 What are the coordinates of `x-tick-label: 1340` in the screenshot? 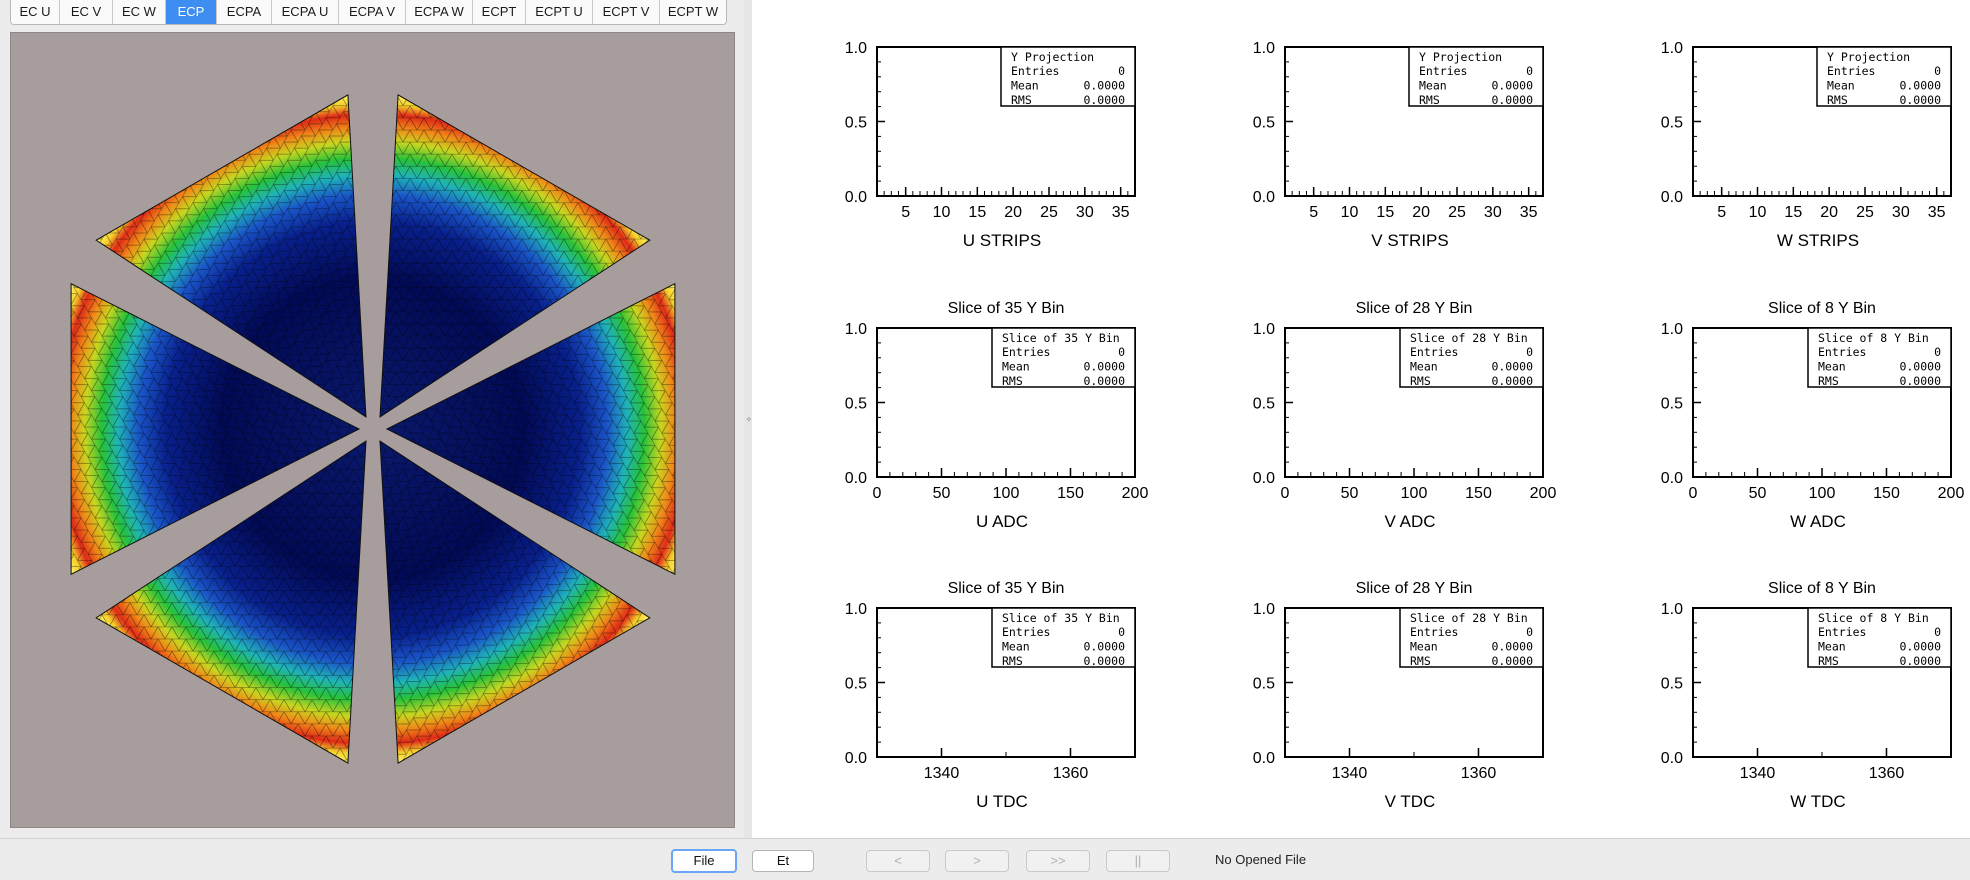 It's located at (1350, 773).